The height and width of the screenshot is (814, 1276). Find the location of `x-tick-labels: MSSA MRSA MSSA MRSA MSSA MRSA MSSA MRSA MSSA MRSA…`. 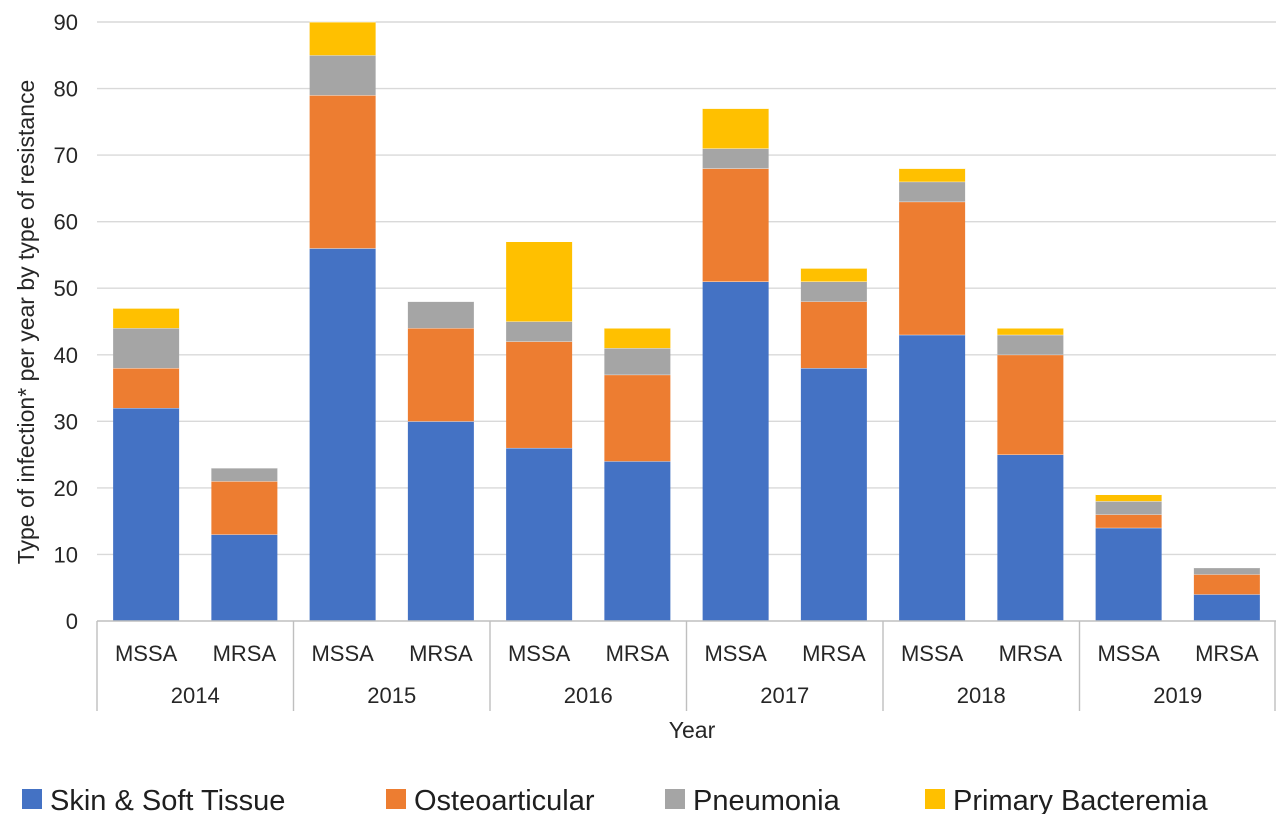

x-tick-labels: MSSA MRSA MSSA MRSA MSSA MRSA MSSA MRSA MSSA MRSA… is located at coordinates (687, 674).